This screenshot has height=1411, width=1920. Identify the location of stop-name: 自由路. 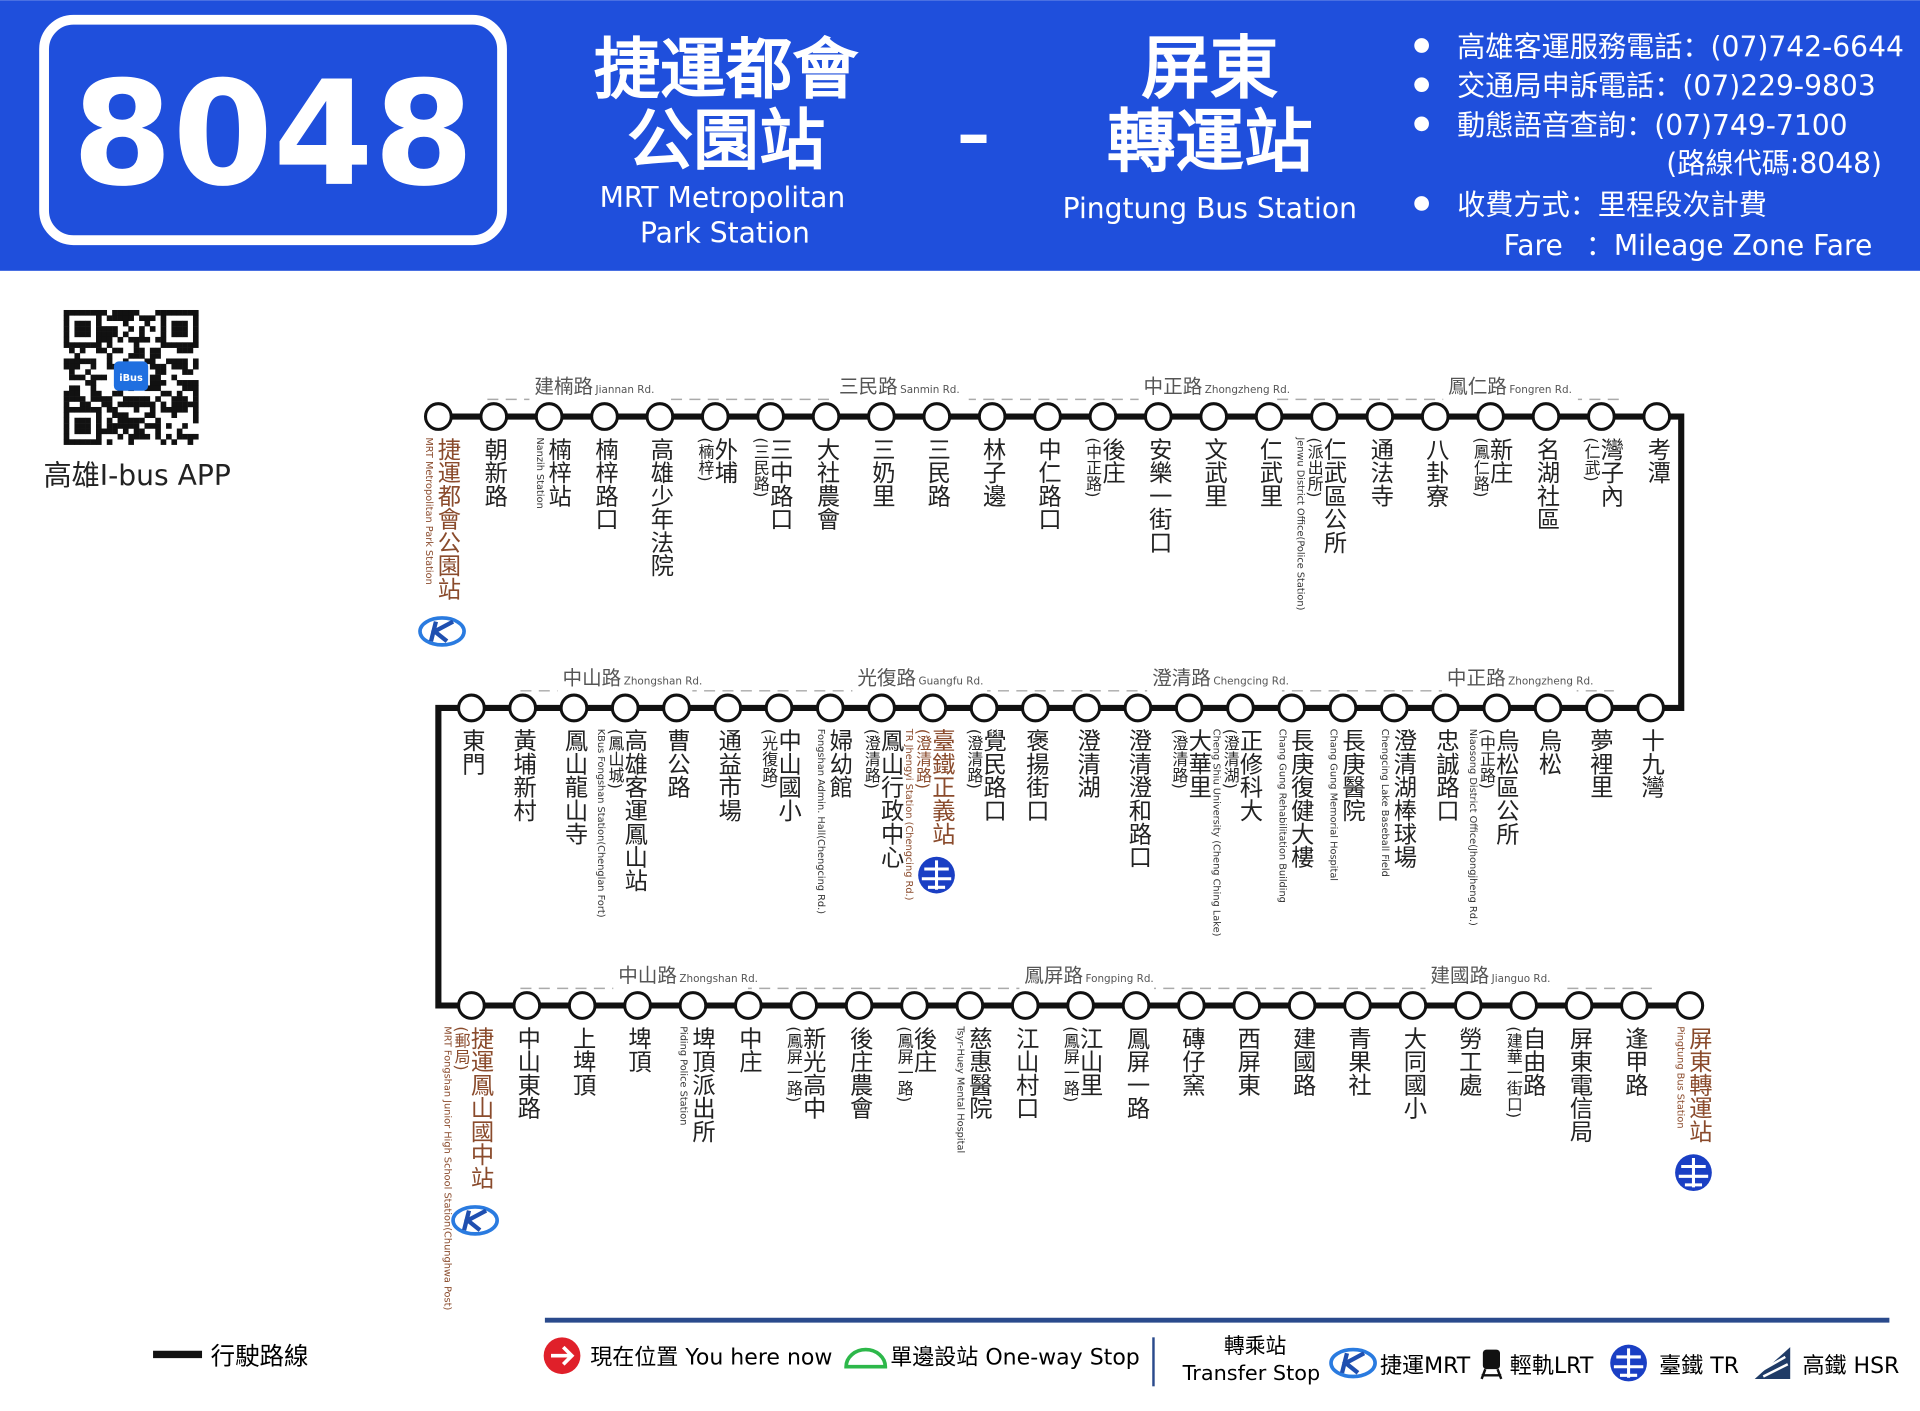
(1533, 1061).